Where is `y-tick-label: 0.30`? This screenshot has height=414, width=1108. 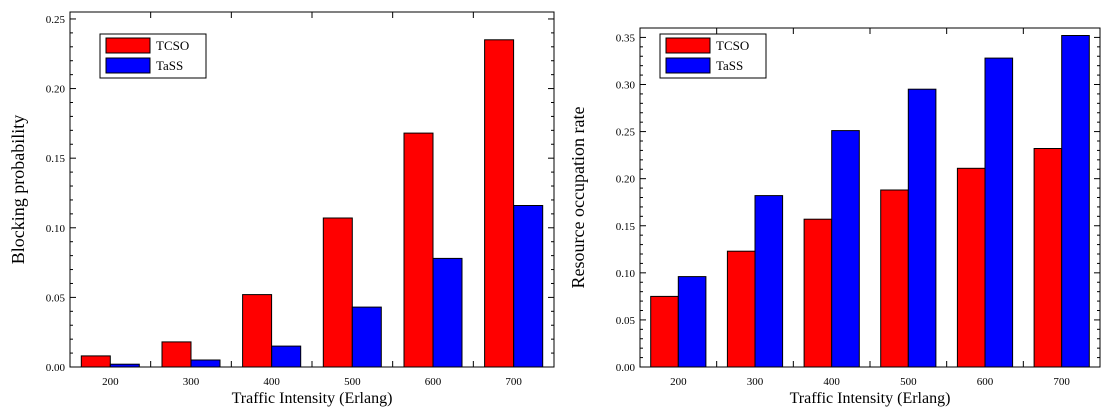
y-tick-label: 0.30 is located at coordinates (626, 86).